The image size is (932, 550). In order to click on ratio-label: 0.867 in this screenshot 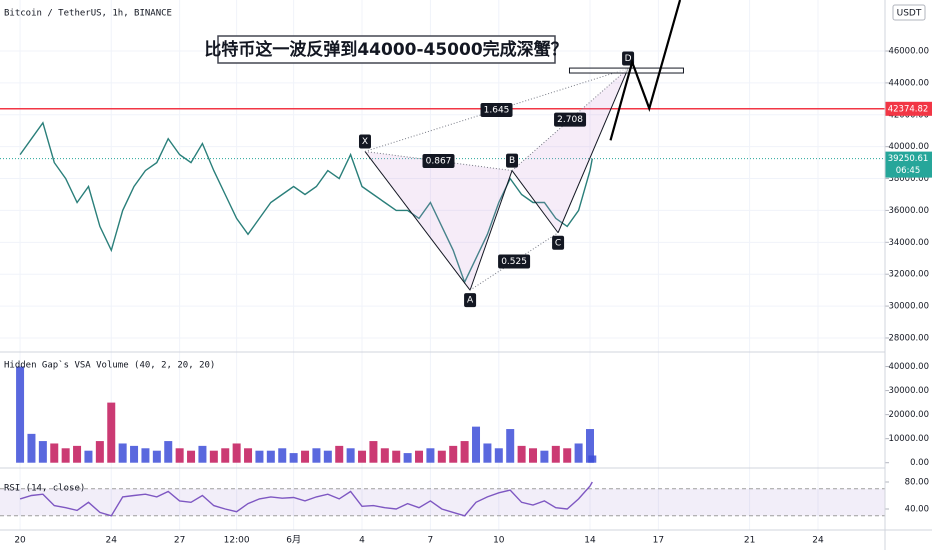, I will do `click(439, 162)`.